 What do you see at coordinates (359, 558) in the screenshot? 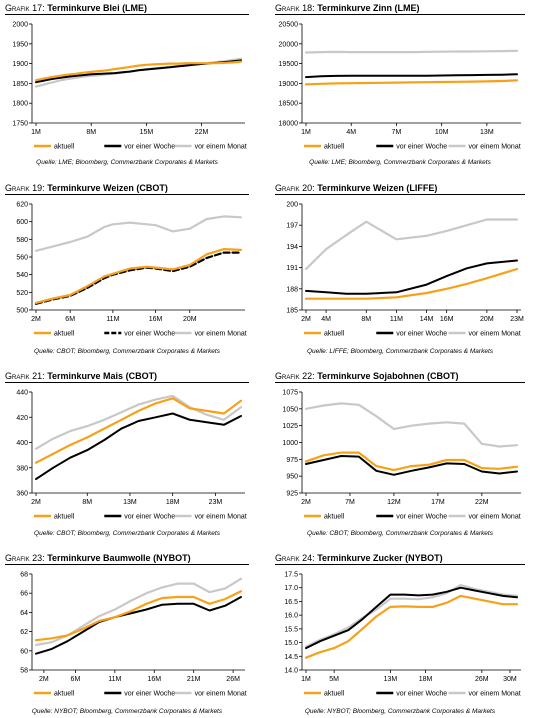
I see `chart-title: Grafik 24: Terminkurve Zucker (NYBOT)` at bounding box center [359, 558].